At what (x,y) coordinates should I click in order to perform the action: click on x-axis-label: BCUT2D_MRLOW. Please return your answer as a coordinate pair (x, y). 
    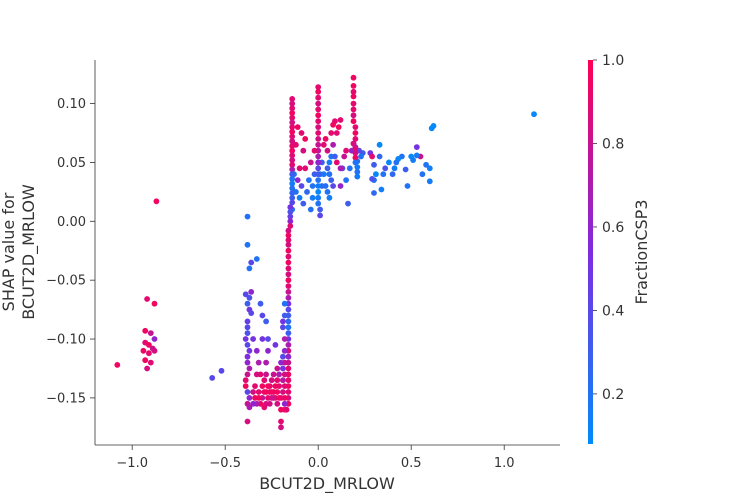
    Looking at the image, I should click on (327, 484).